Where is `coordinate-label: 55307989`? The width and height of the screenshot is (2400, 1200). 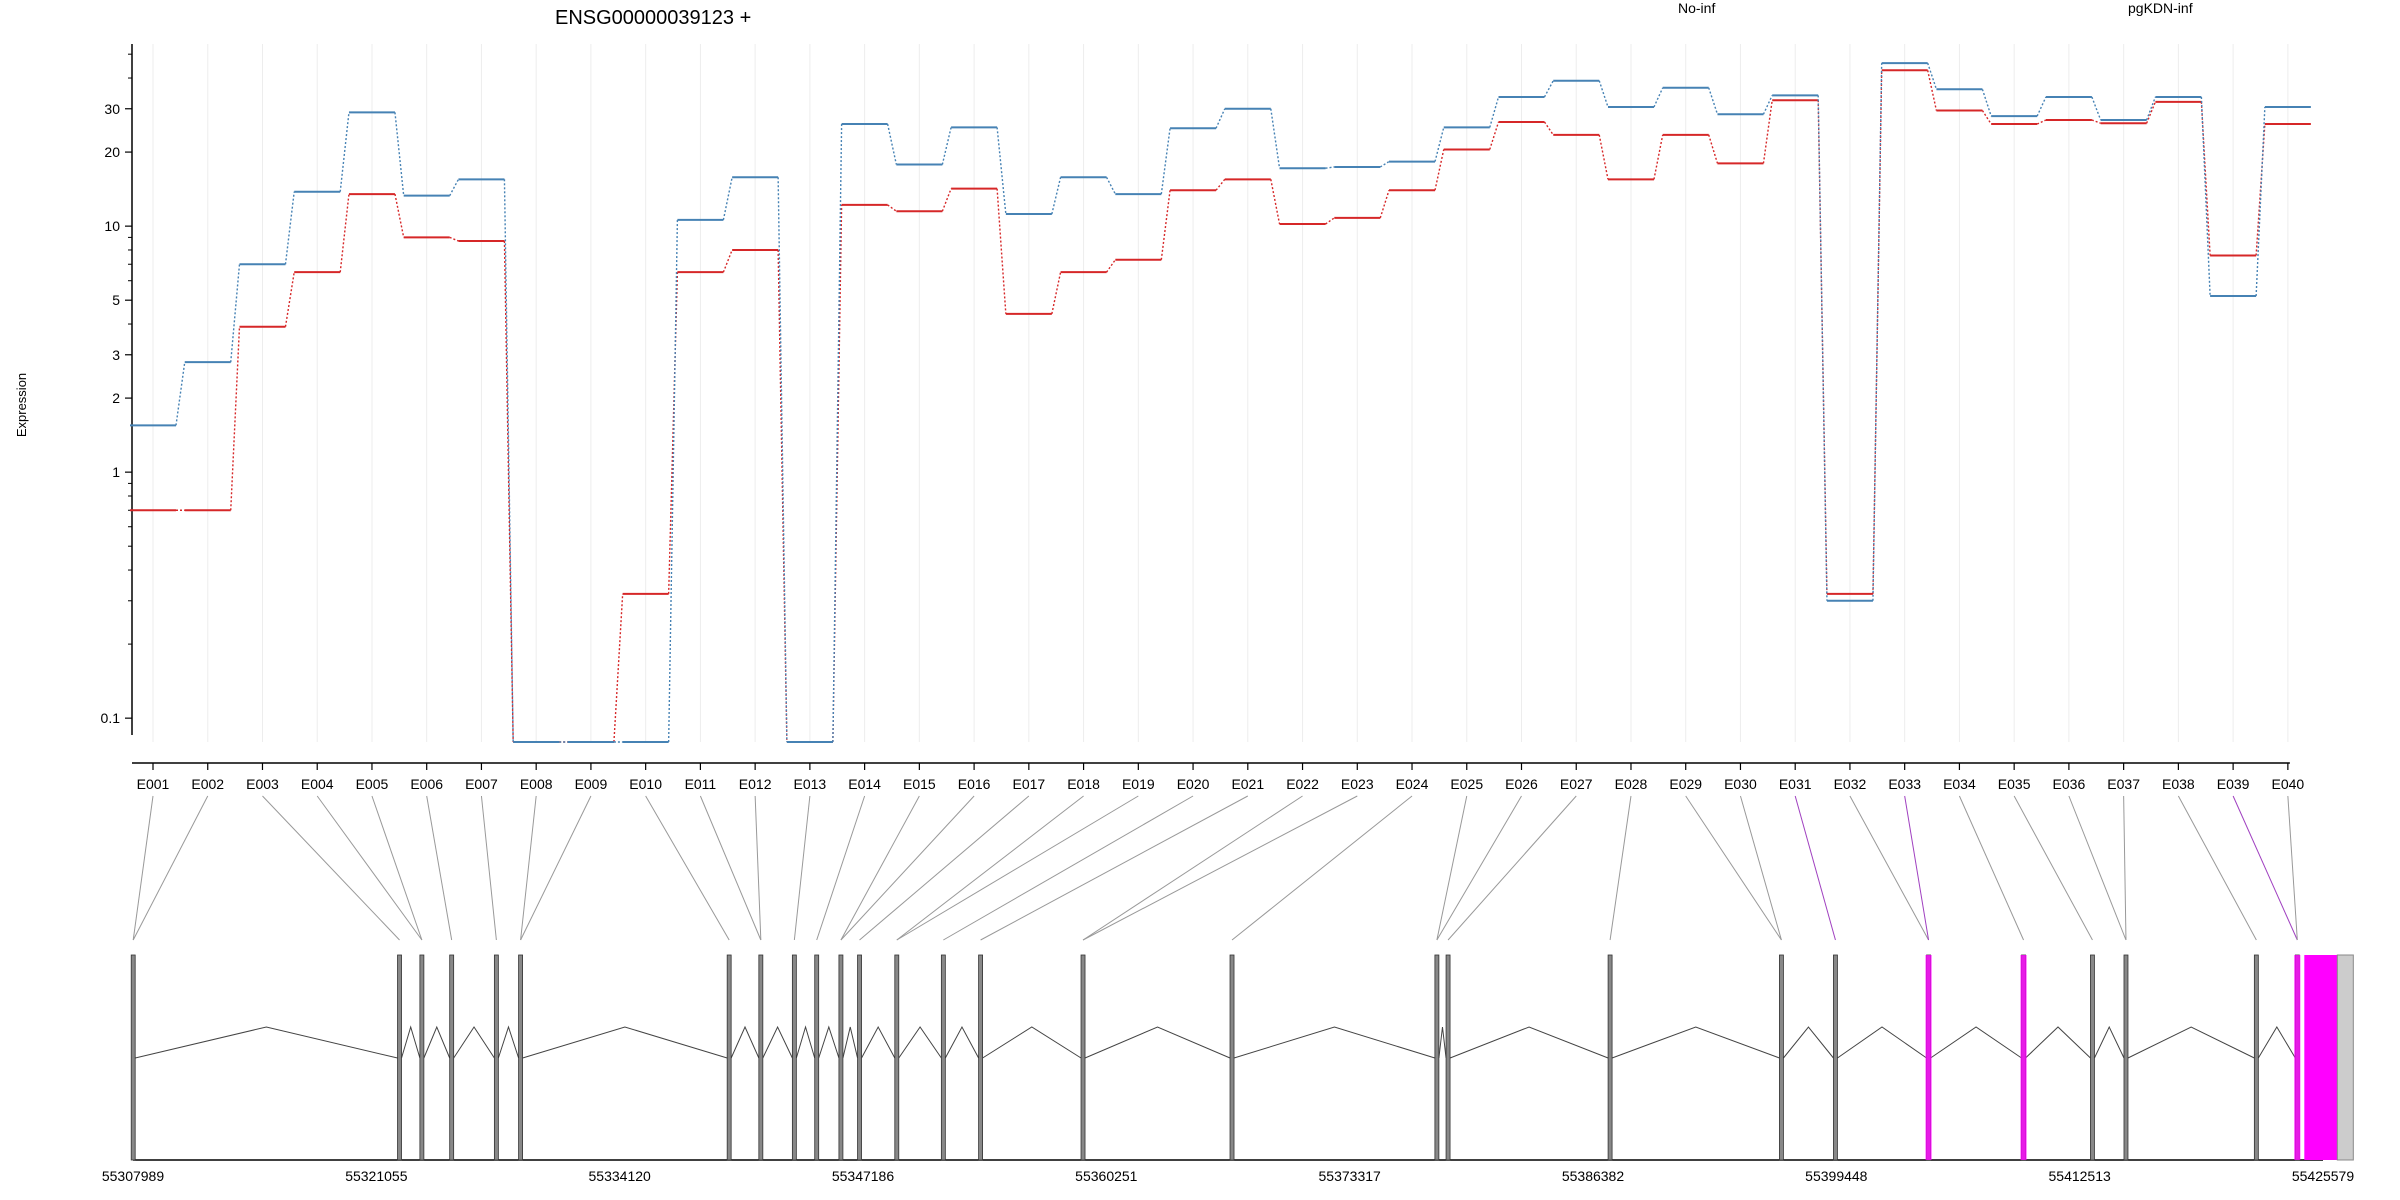
coordinate-label: 55307989 is located at coordinates (133, 1176).